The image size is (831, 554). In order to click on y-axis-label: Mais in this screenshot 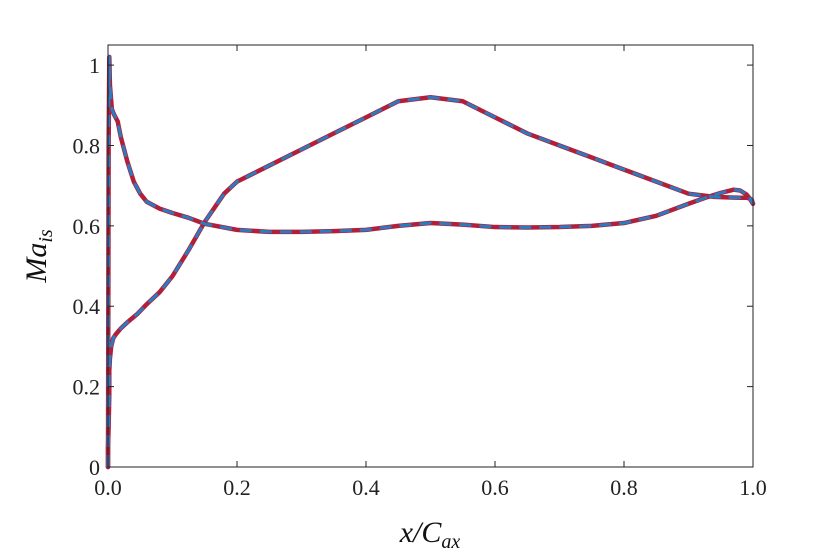, I will do `click(38, 256)`.